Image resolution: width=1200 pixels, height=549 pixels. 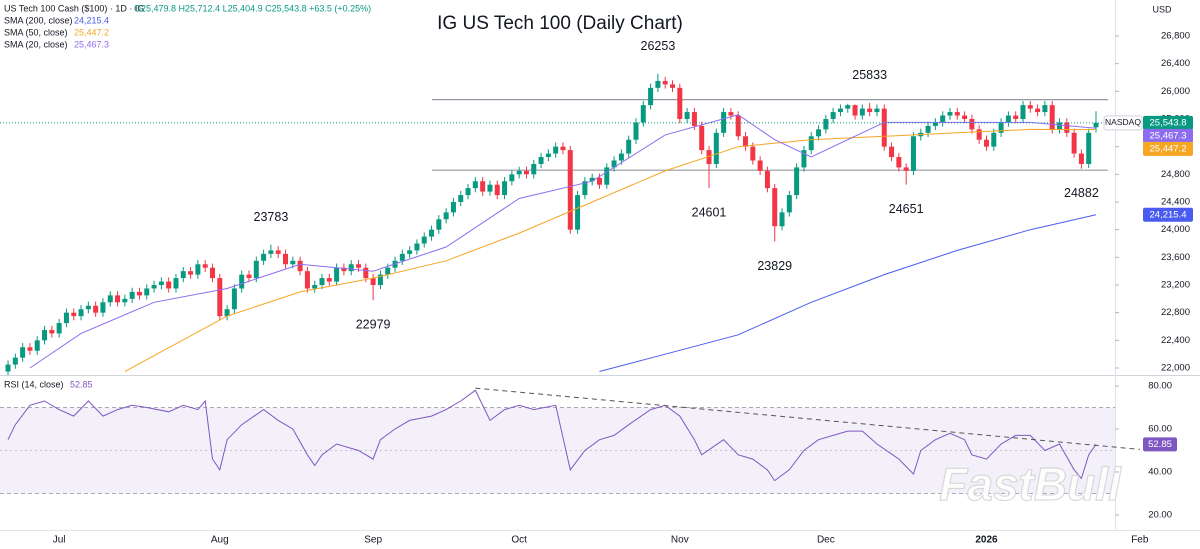 What do you see at coordinates (1081, 193) in the screenshot?
I see `price-annotation: 24882` at bounding box center [1081, 193].